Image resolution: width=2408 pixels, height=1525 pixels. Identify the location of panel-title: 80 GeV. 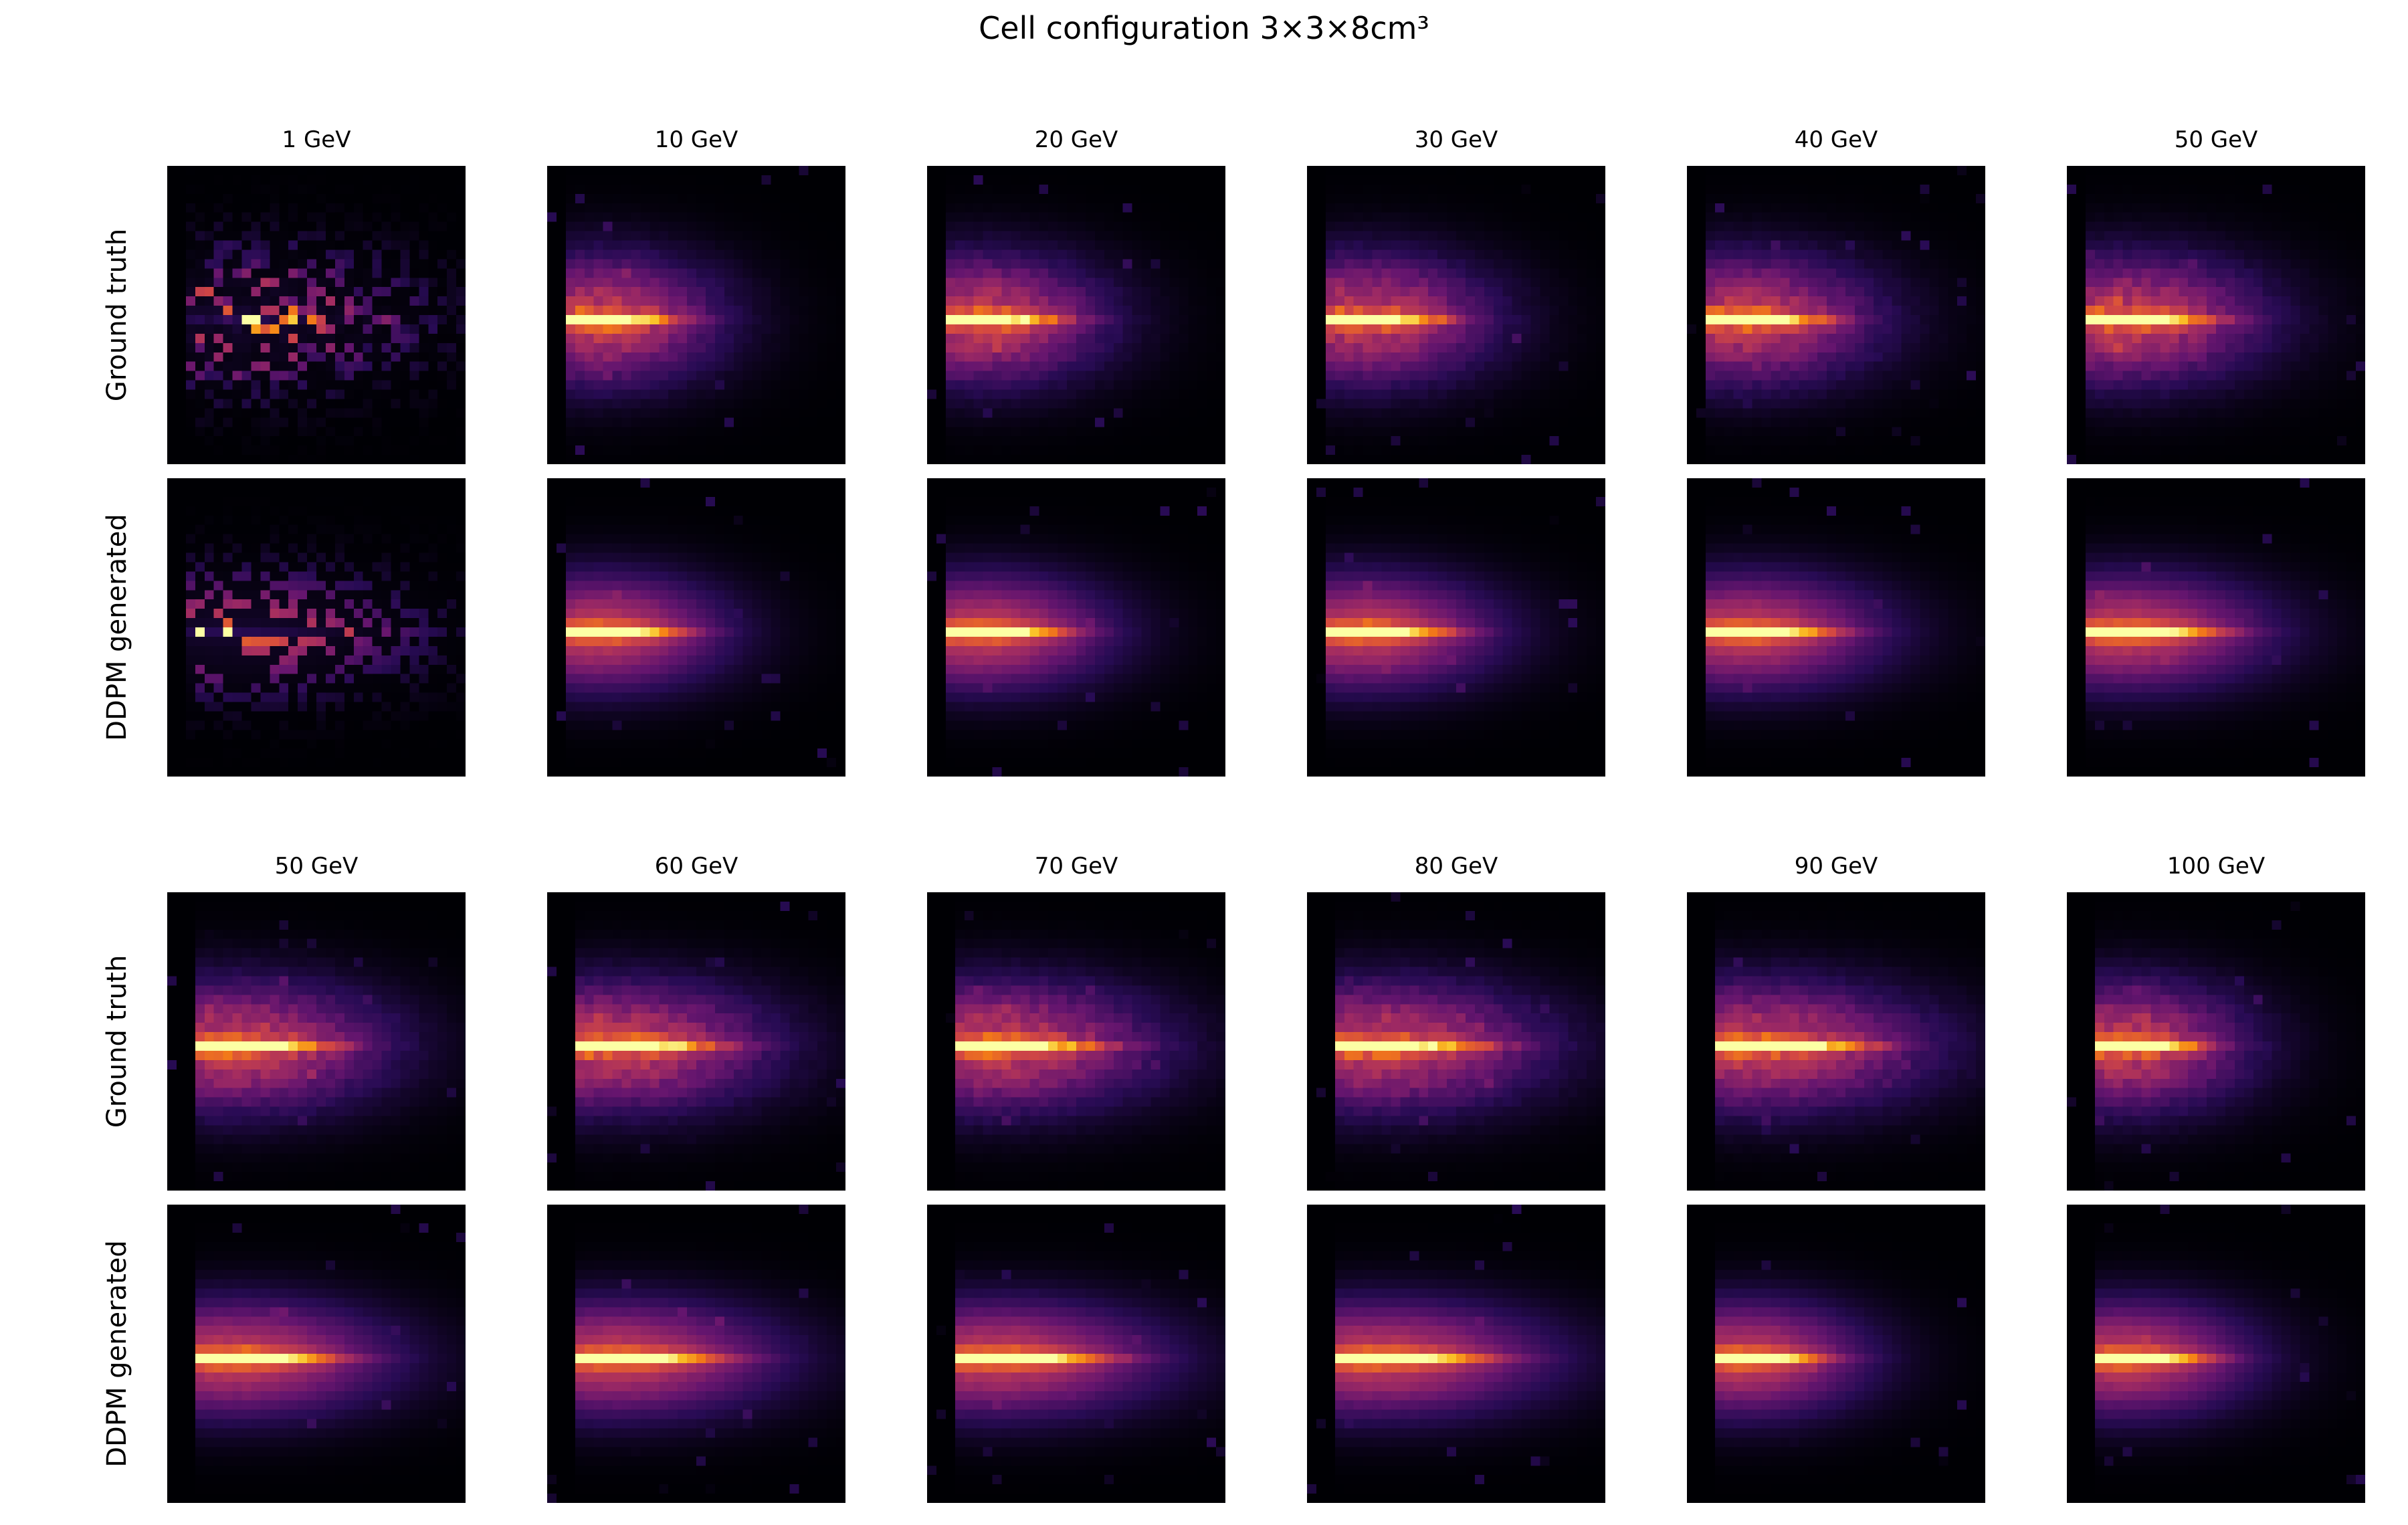
(1456, 866).